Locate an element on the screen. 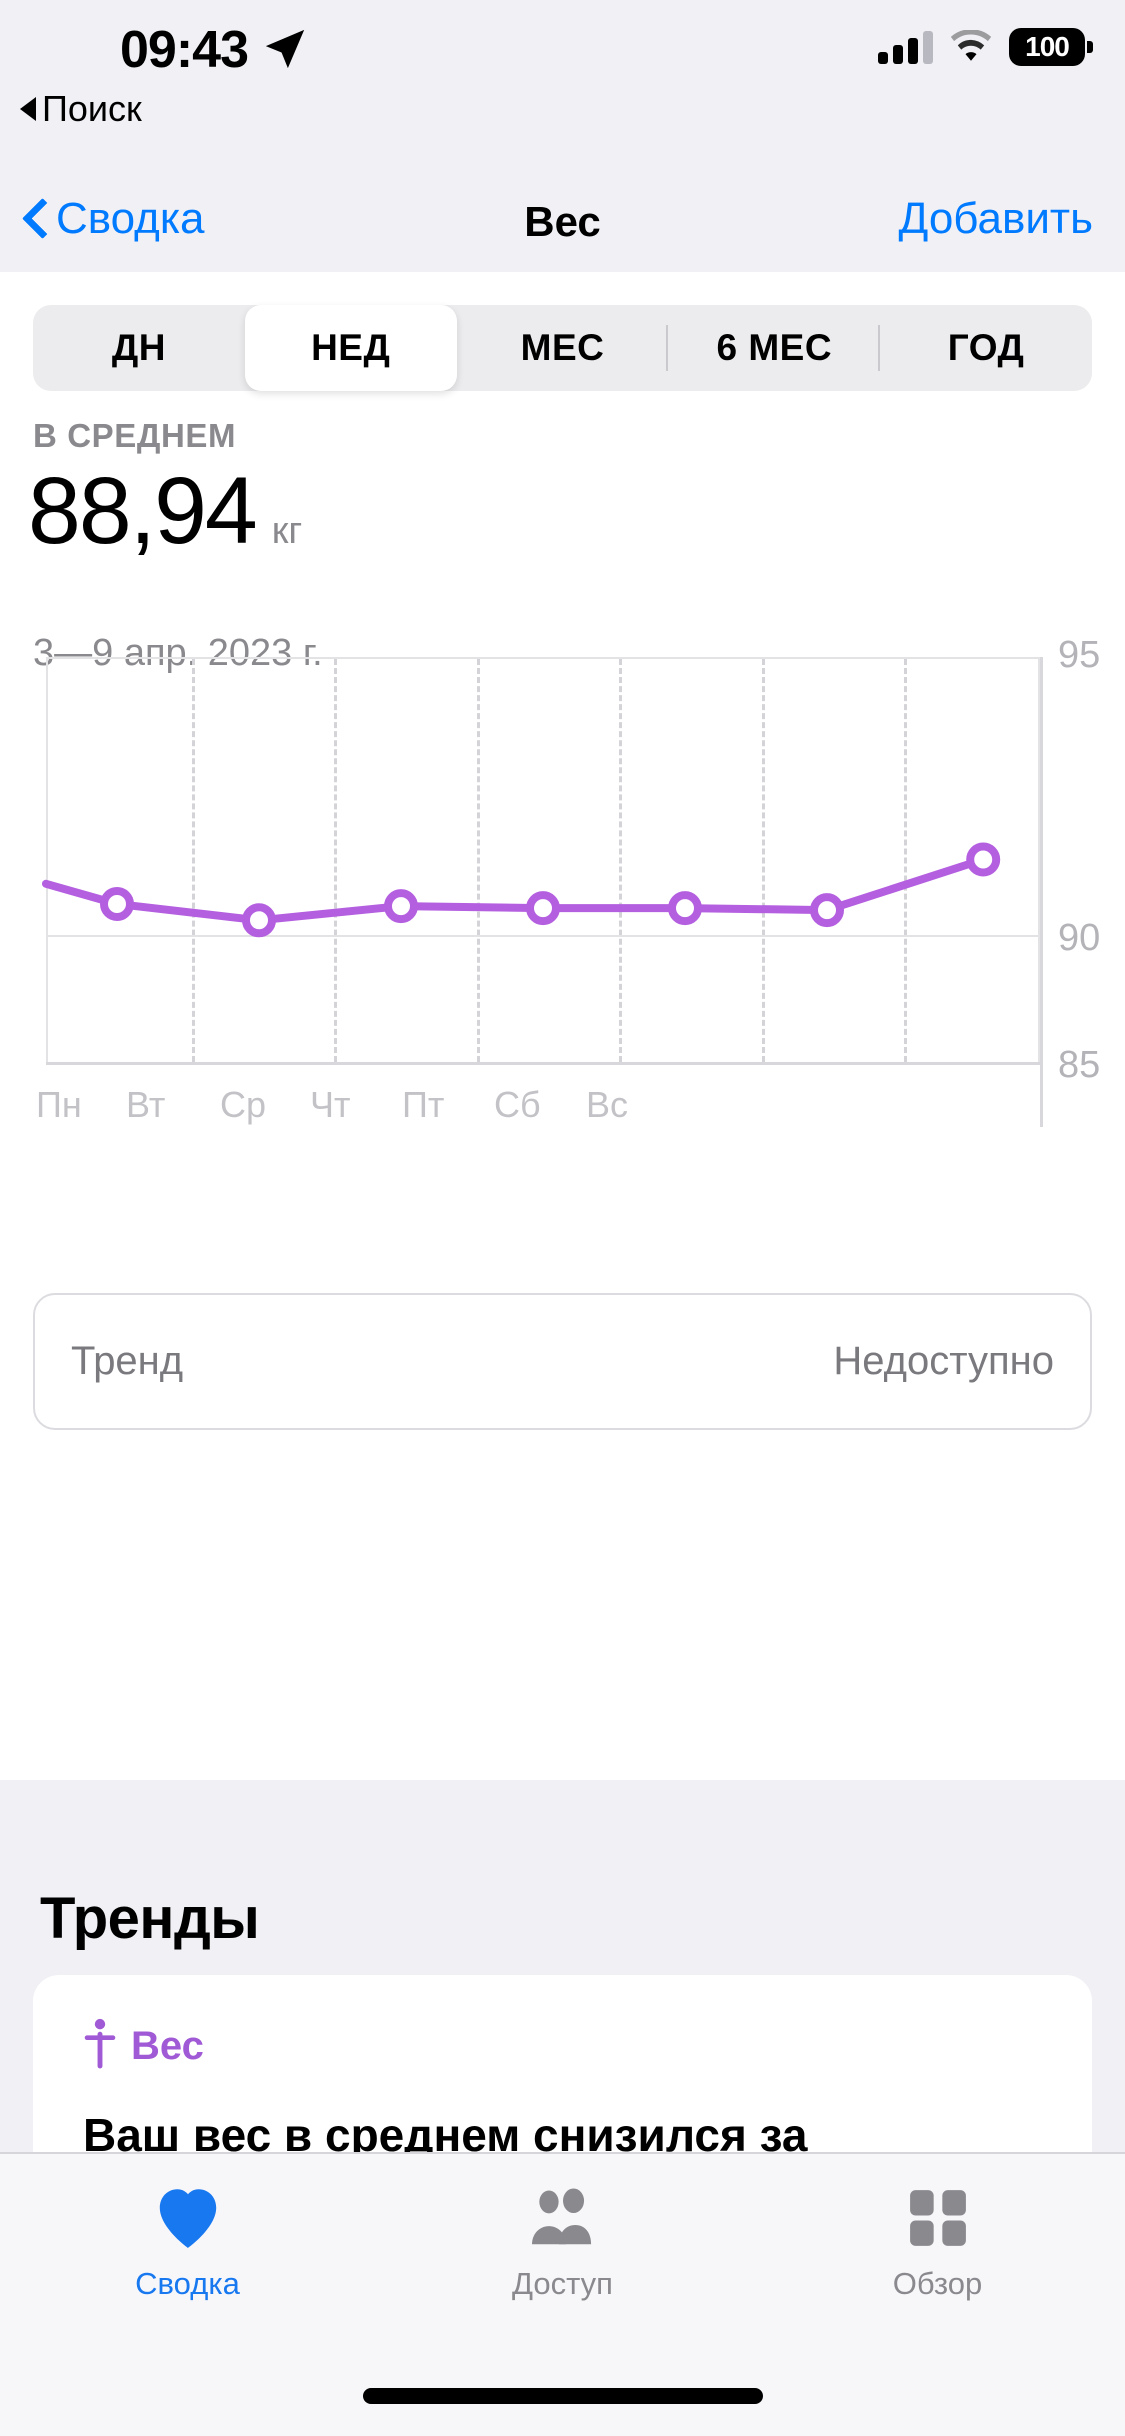 The height and width of the screenshot is (2436, 1125). ytick-85: 85 is located at coordinates (1079, 1065).